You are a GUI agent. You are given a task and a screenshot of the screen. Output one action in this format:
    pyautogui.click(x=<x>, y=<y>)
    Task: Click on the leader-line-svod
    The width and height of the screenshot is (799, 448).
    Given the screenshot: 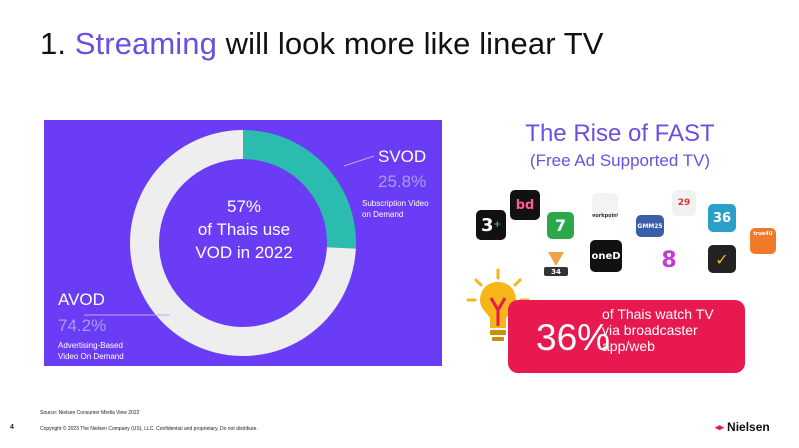 What is the action you would take?
    pyautogui.click(x=359, y=161)
    